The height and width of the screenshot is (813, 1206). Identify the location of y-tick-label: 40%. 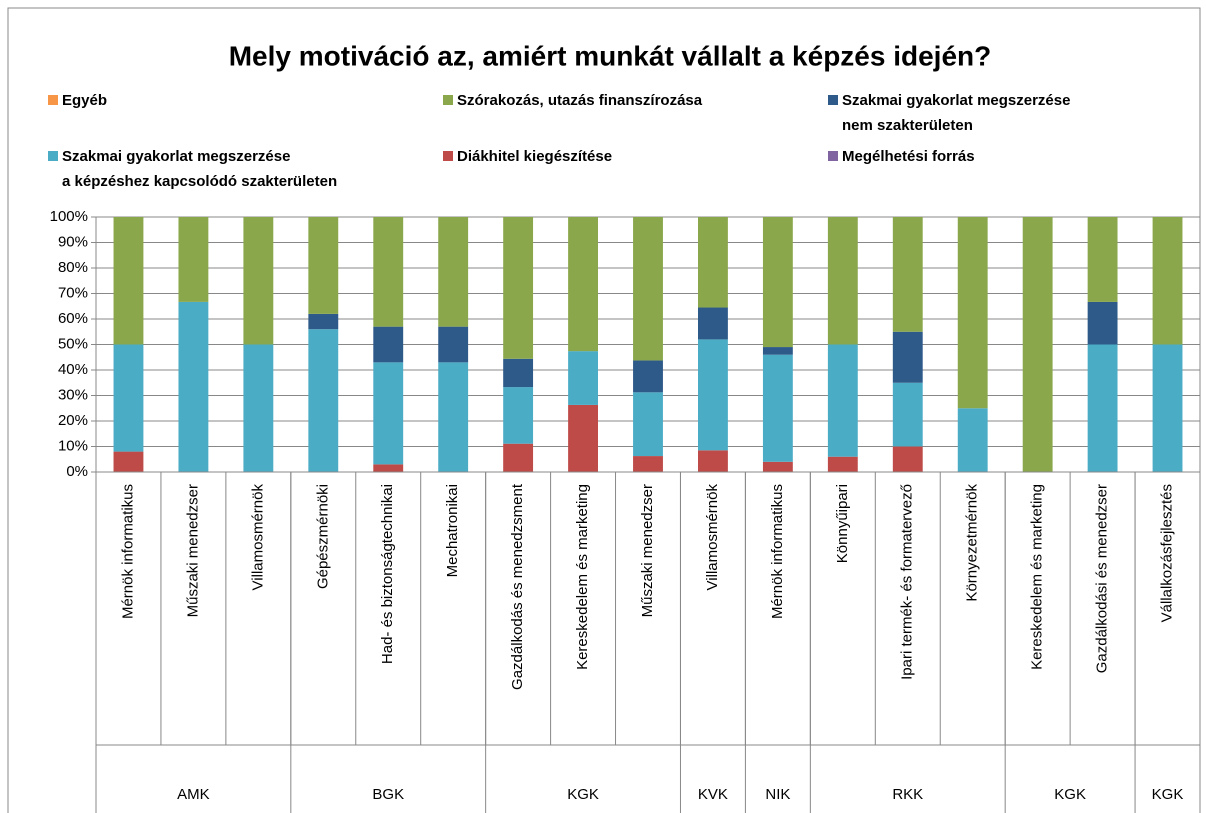
(73, 369).